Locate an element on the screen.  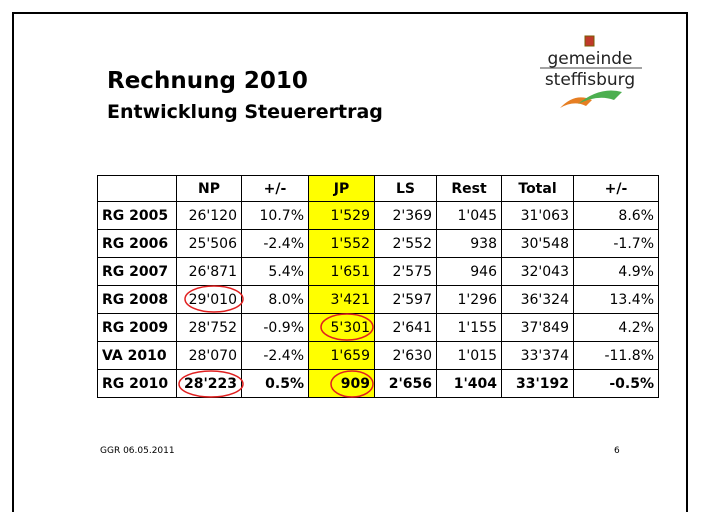
table-cell: 25'506 is located at coordinates (209, 243).